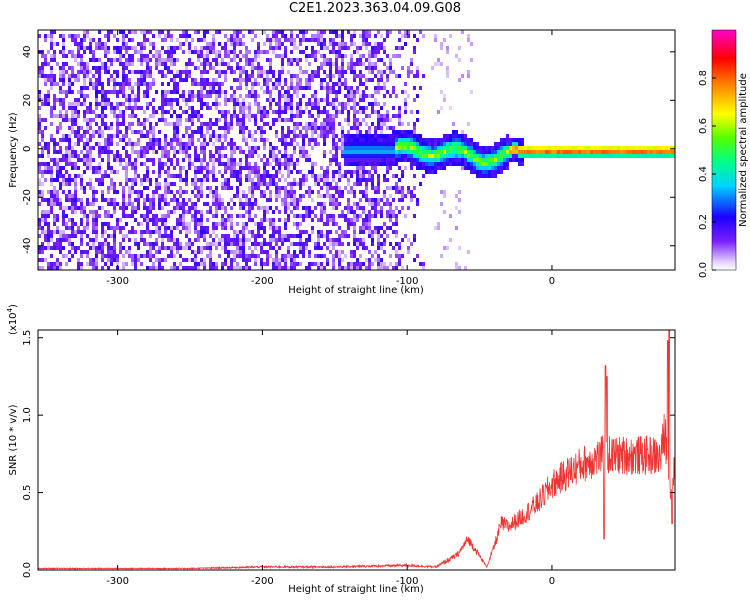 The image size is (750, 600). Describe the element at coordinates (703, 270) in the screenshot. I see `colorbar-tick-label: 0.0` at that location.